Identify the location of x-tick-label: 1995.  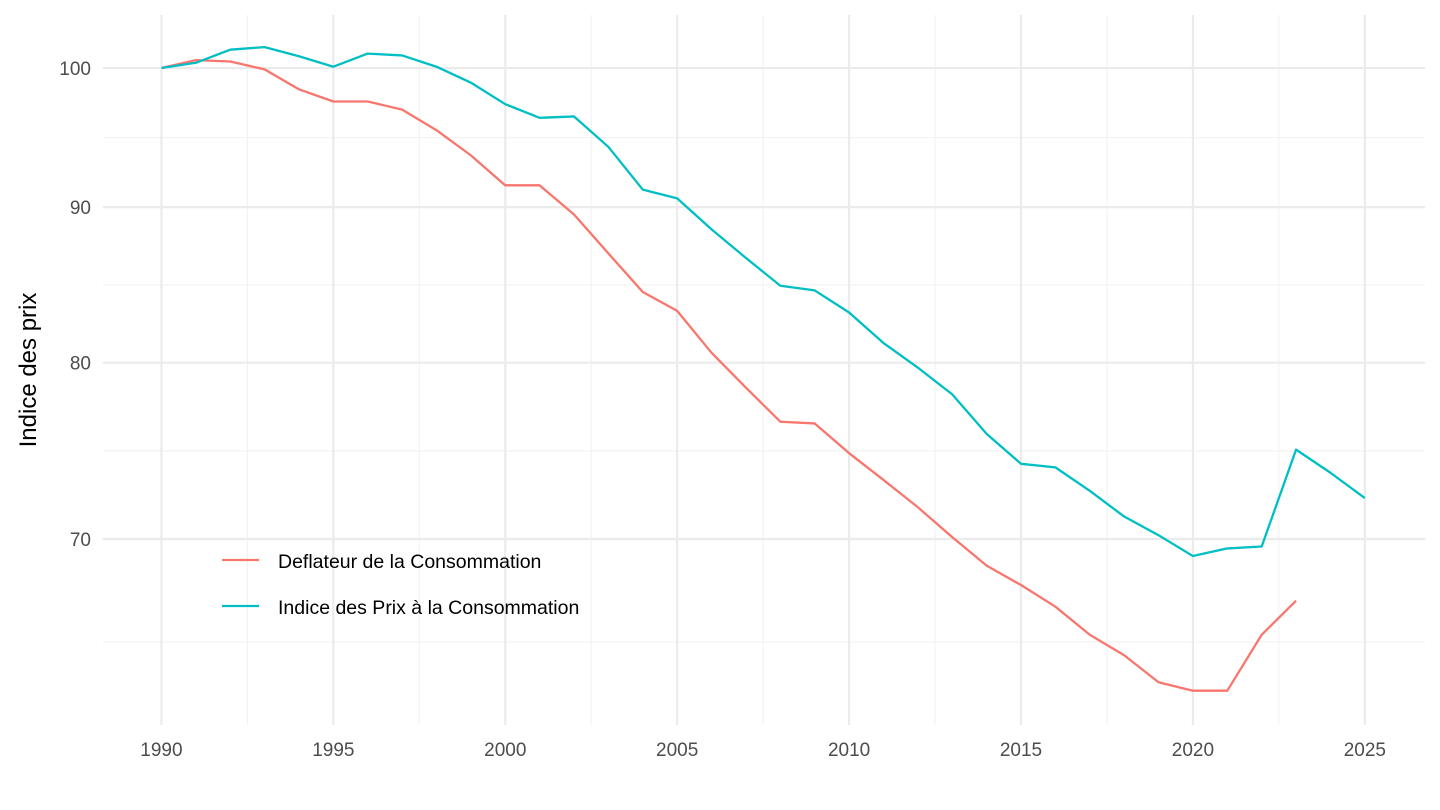
(333, 750).